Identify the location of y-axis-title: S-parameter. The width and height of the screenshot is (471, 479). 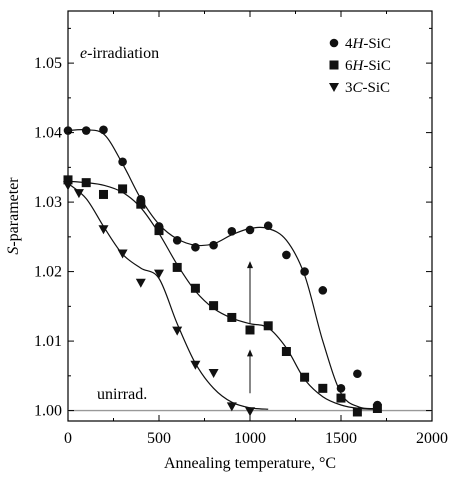
(13, 216).